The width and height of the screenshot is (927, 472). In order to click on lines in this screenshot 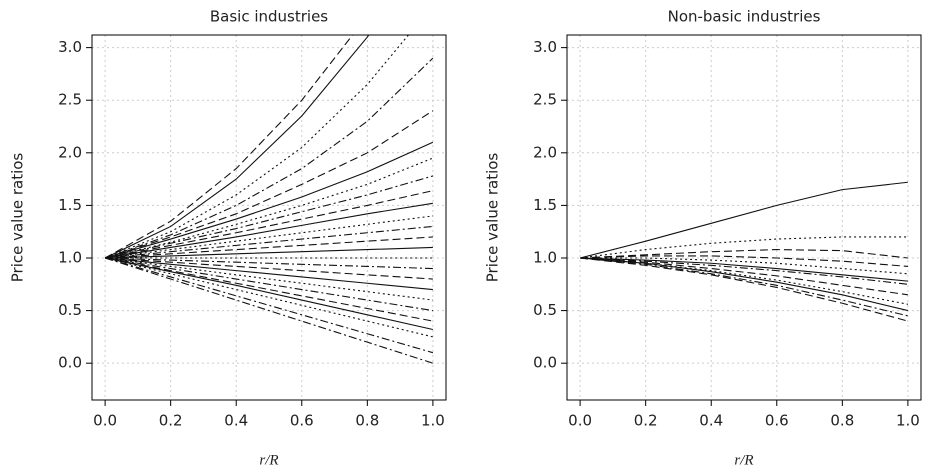, I will do `click(744, 251)`.